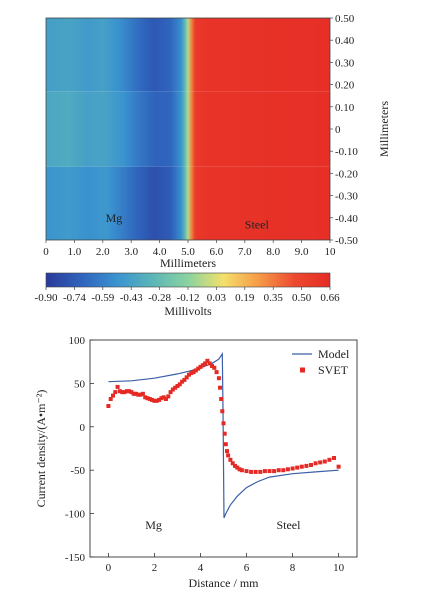 The image size is (427, 602). I want to click on colorbar-tick-label: 0.03, so click(217, 298).